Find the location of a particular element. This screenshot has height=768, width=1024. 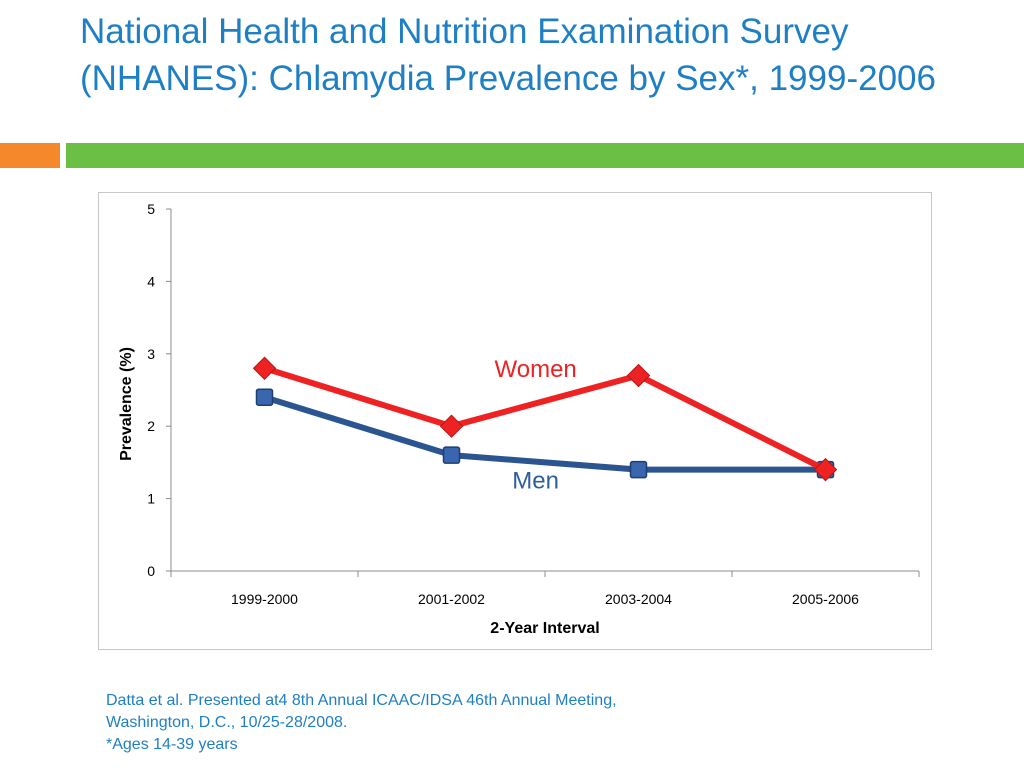

series-line-women is located at coordinates (545, 419).